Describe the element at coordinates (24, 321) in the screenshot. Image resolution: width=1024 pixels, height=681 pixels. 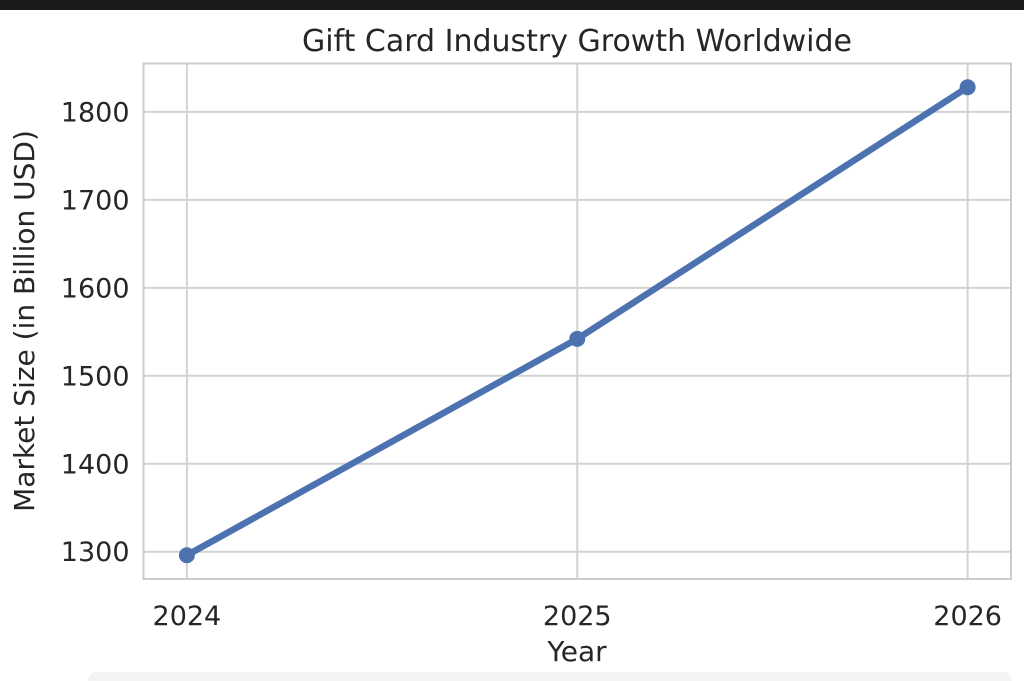
I see `y-axis-label: Market Size (in Billion USD)` at that location.